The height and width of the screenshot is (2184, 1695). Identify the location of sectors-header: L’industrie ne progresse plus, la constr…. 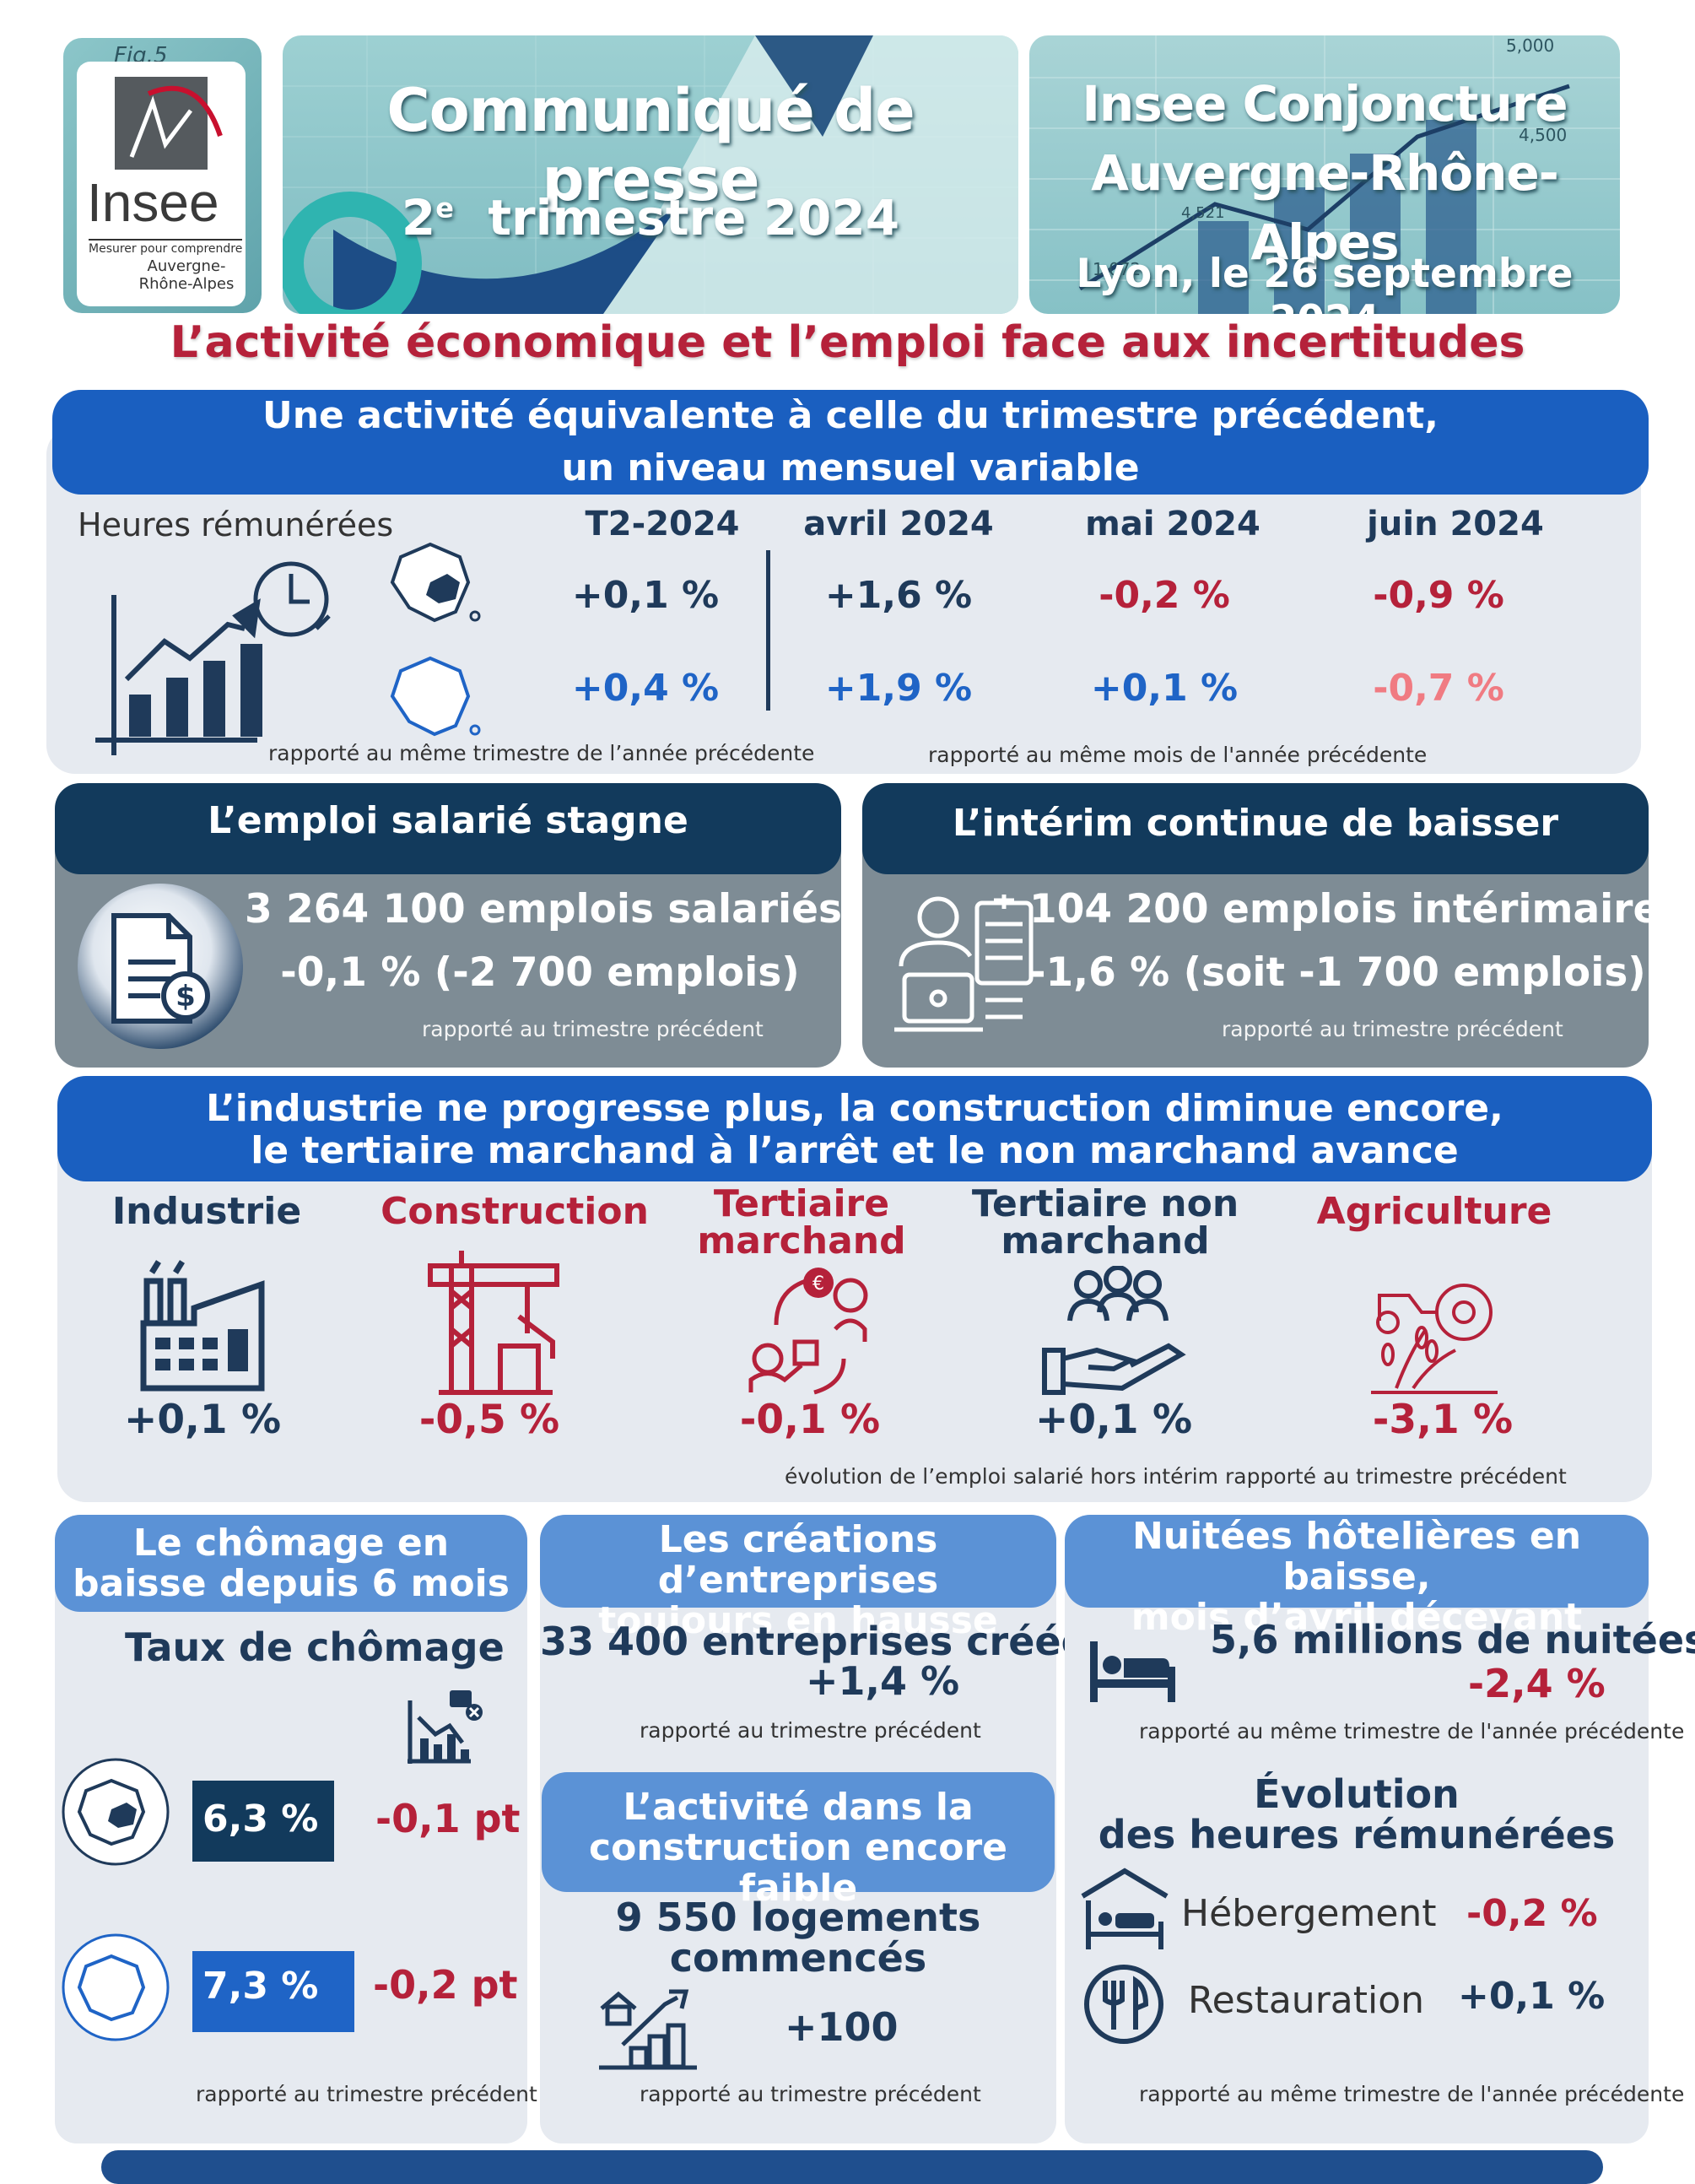
(855, 1128).